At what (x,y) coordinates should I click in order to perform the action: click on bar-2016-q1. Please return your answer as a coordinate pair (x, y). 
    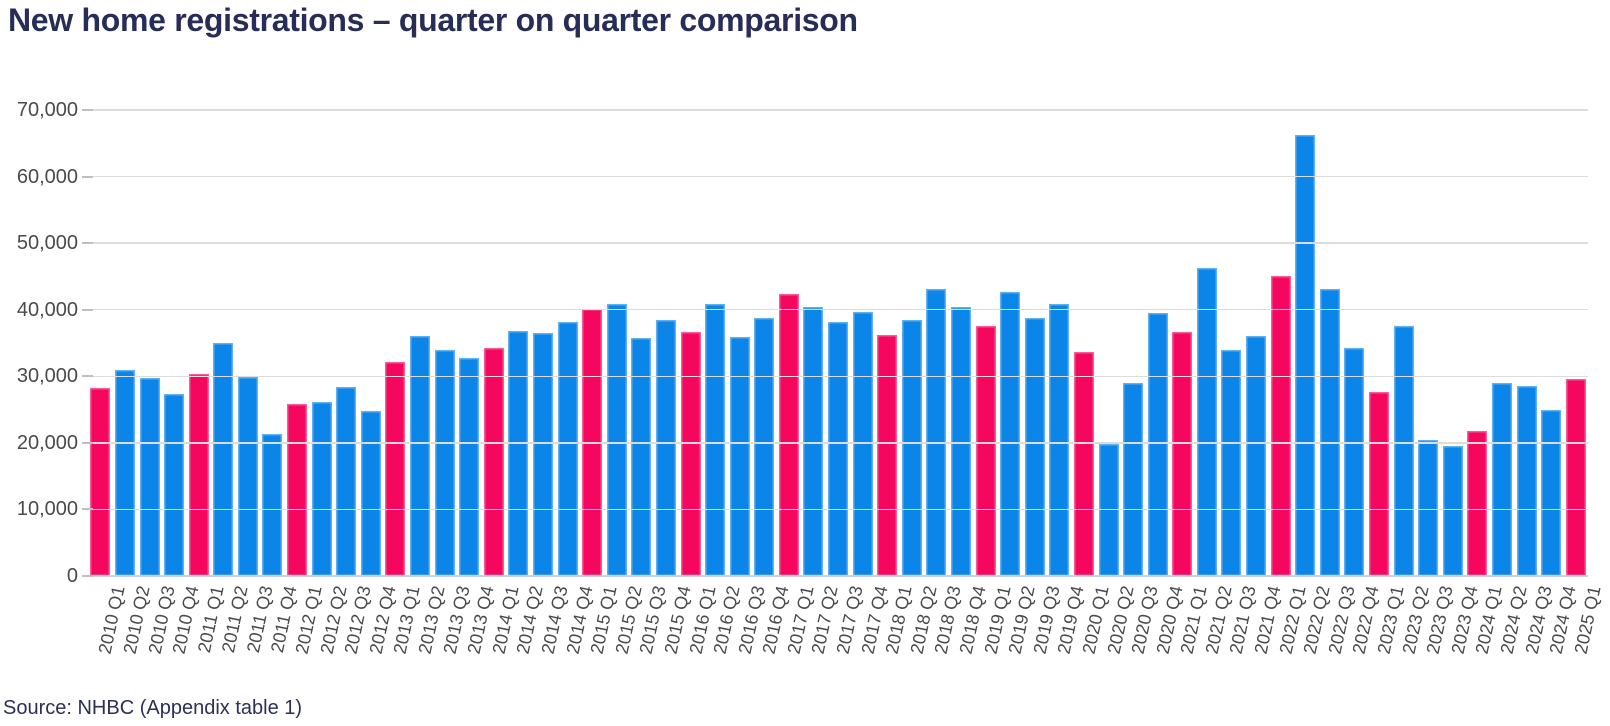
    Looking at the image, I should click on (690, 454).